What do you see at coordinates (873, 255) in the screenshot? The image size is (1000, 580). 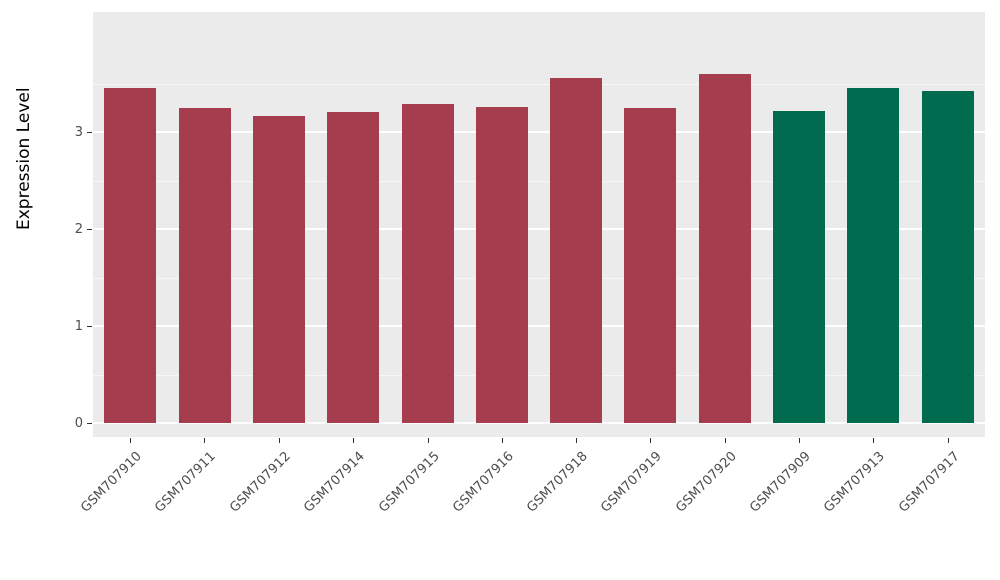 I see `bar-GSM707913` at bounding box center [873, 255].